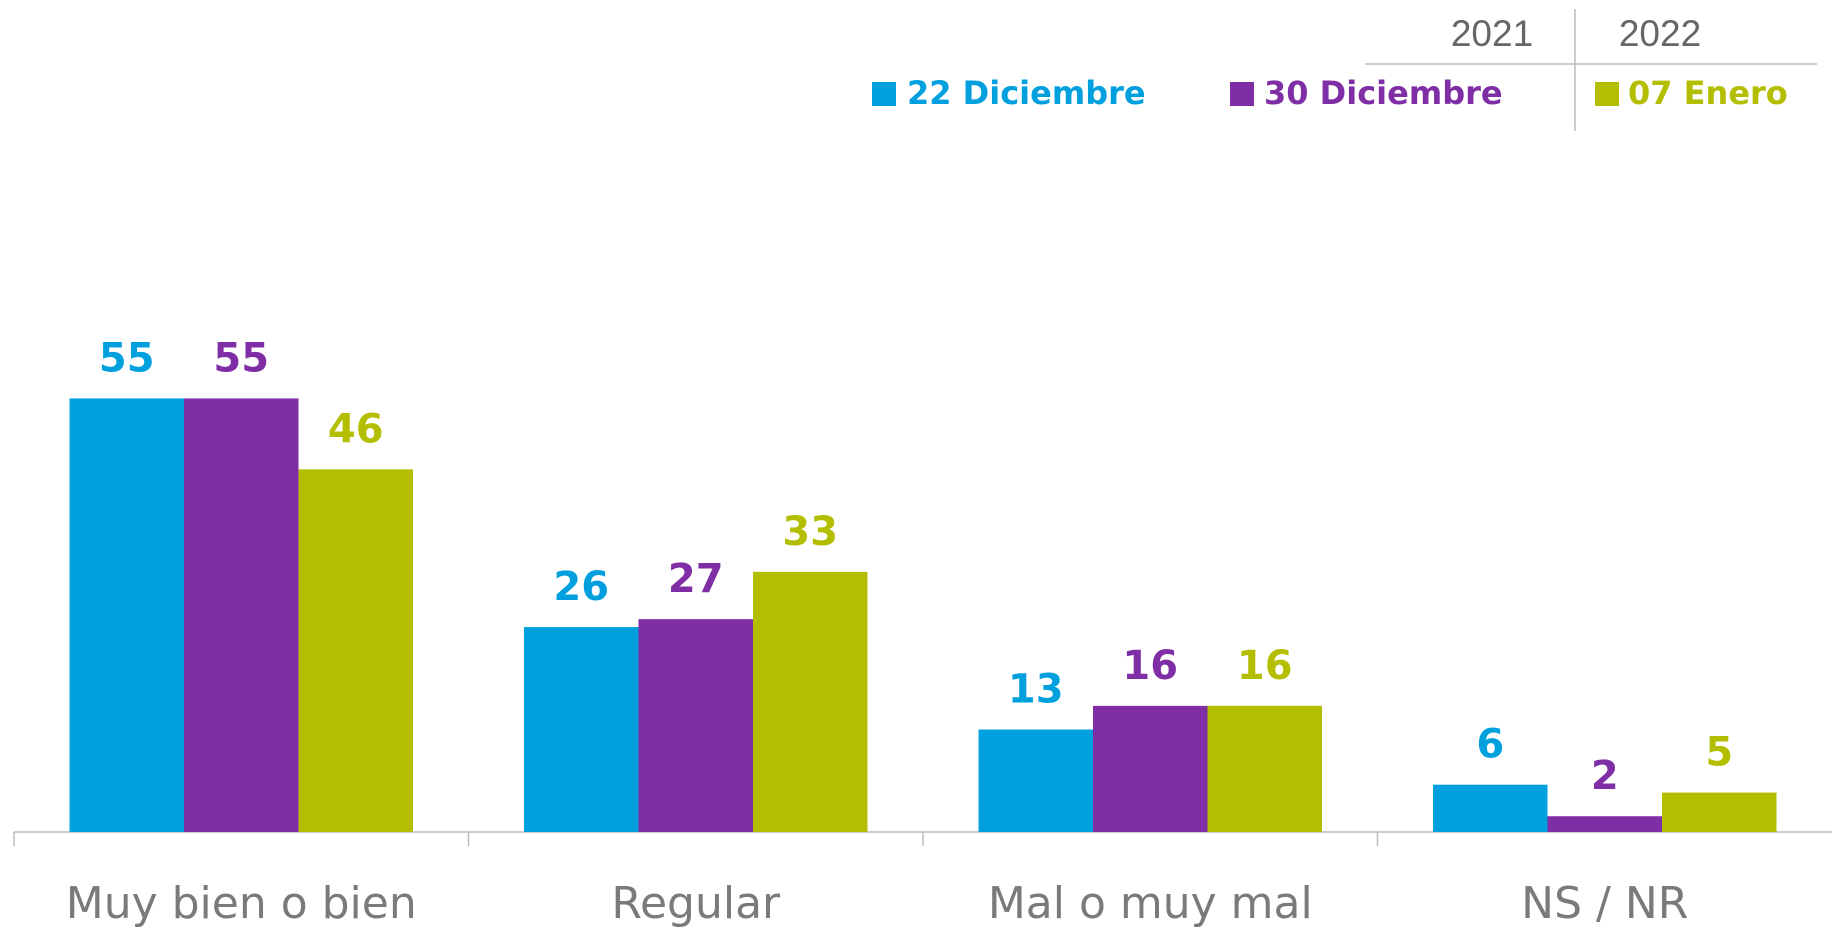 The image size is (1832, 932). Describe the element at coordinates (696, 579) in the screenshot. I see `data-label: 27` at that location.